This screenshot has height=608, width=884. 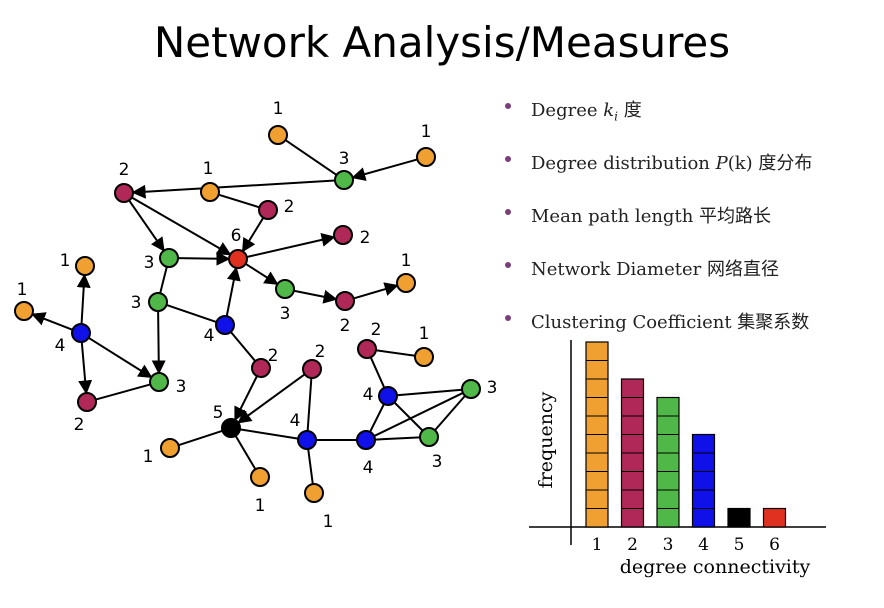 I want to click on bullet-text-main: Degree, so click(x=567, y=110).